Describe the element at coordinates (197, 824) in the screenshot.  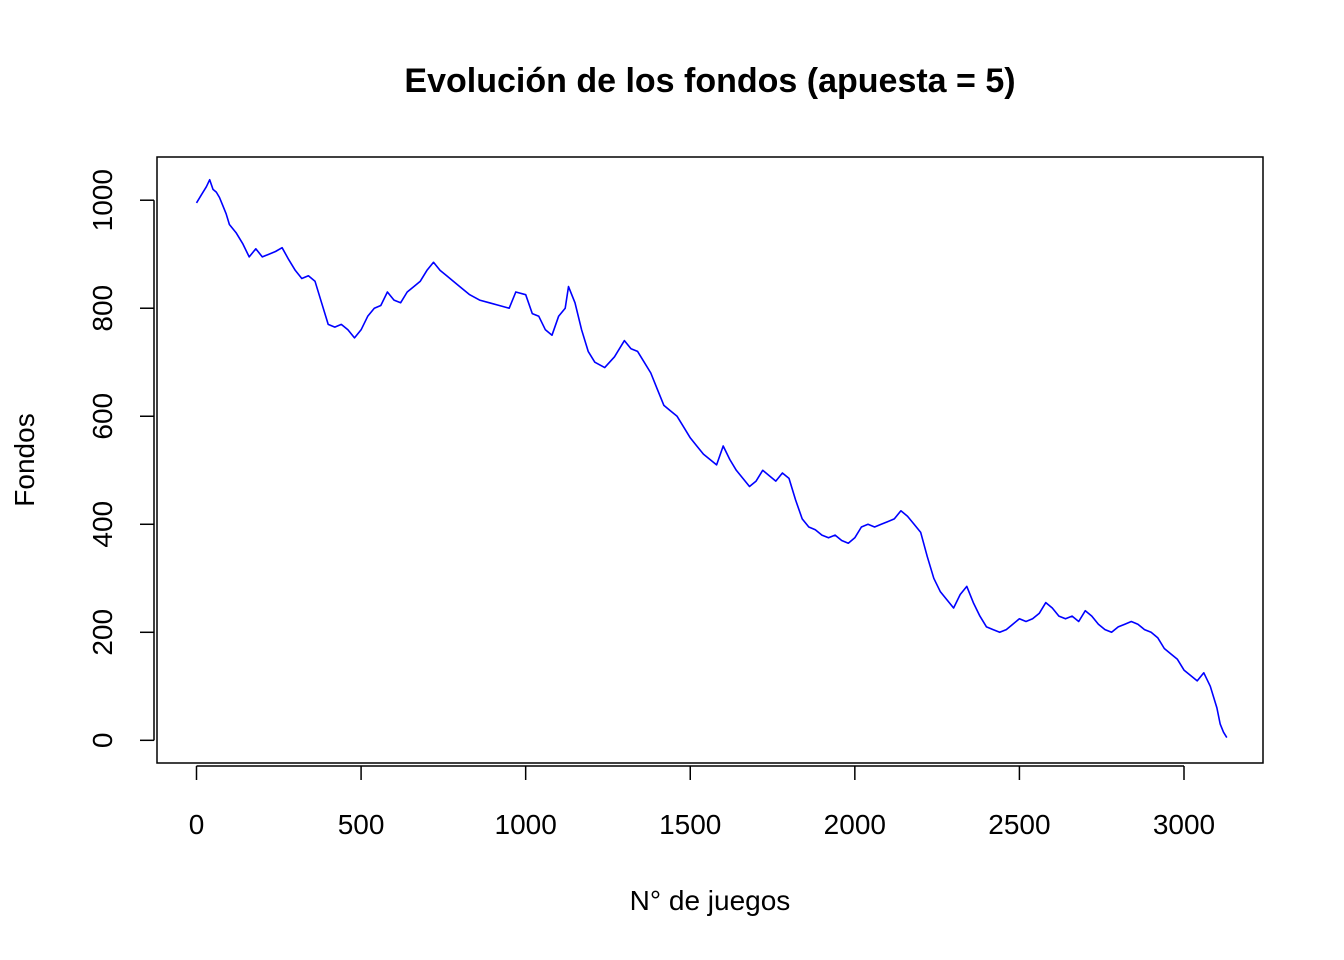
I see `x-tick-label: 0` at that location.